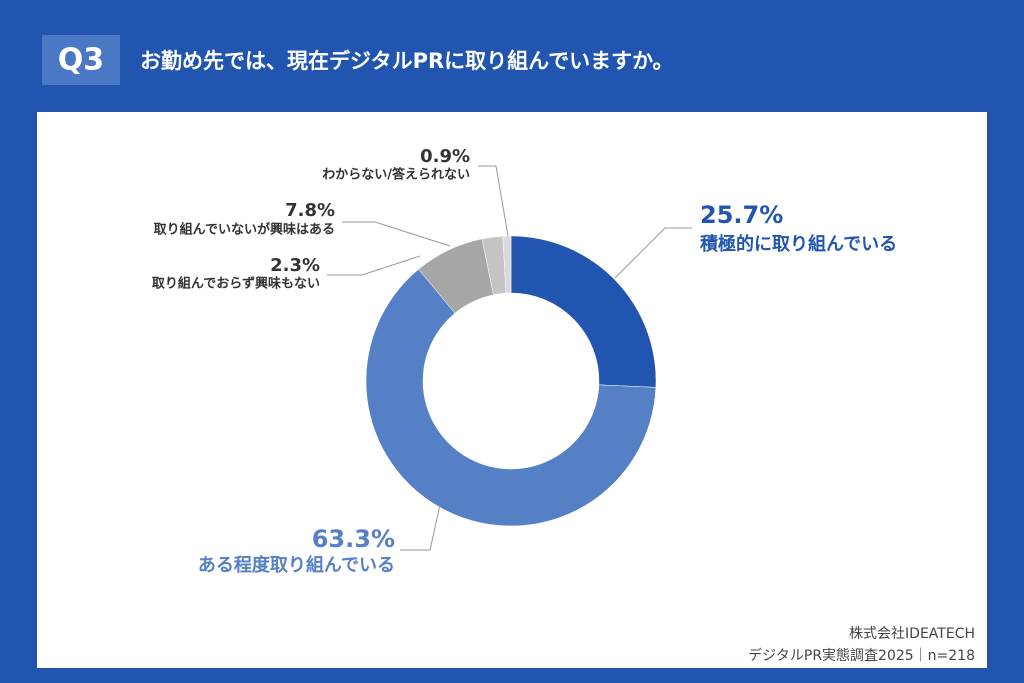 This screenshot has height=683, width=1024. What do you see at coordinates (407, 61) in the screenshot?
I see `question-title: お勤め先では、現在デジタルPRに取り組んでいますか。` at bounding box center [407, 61].